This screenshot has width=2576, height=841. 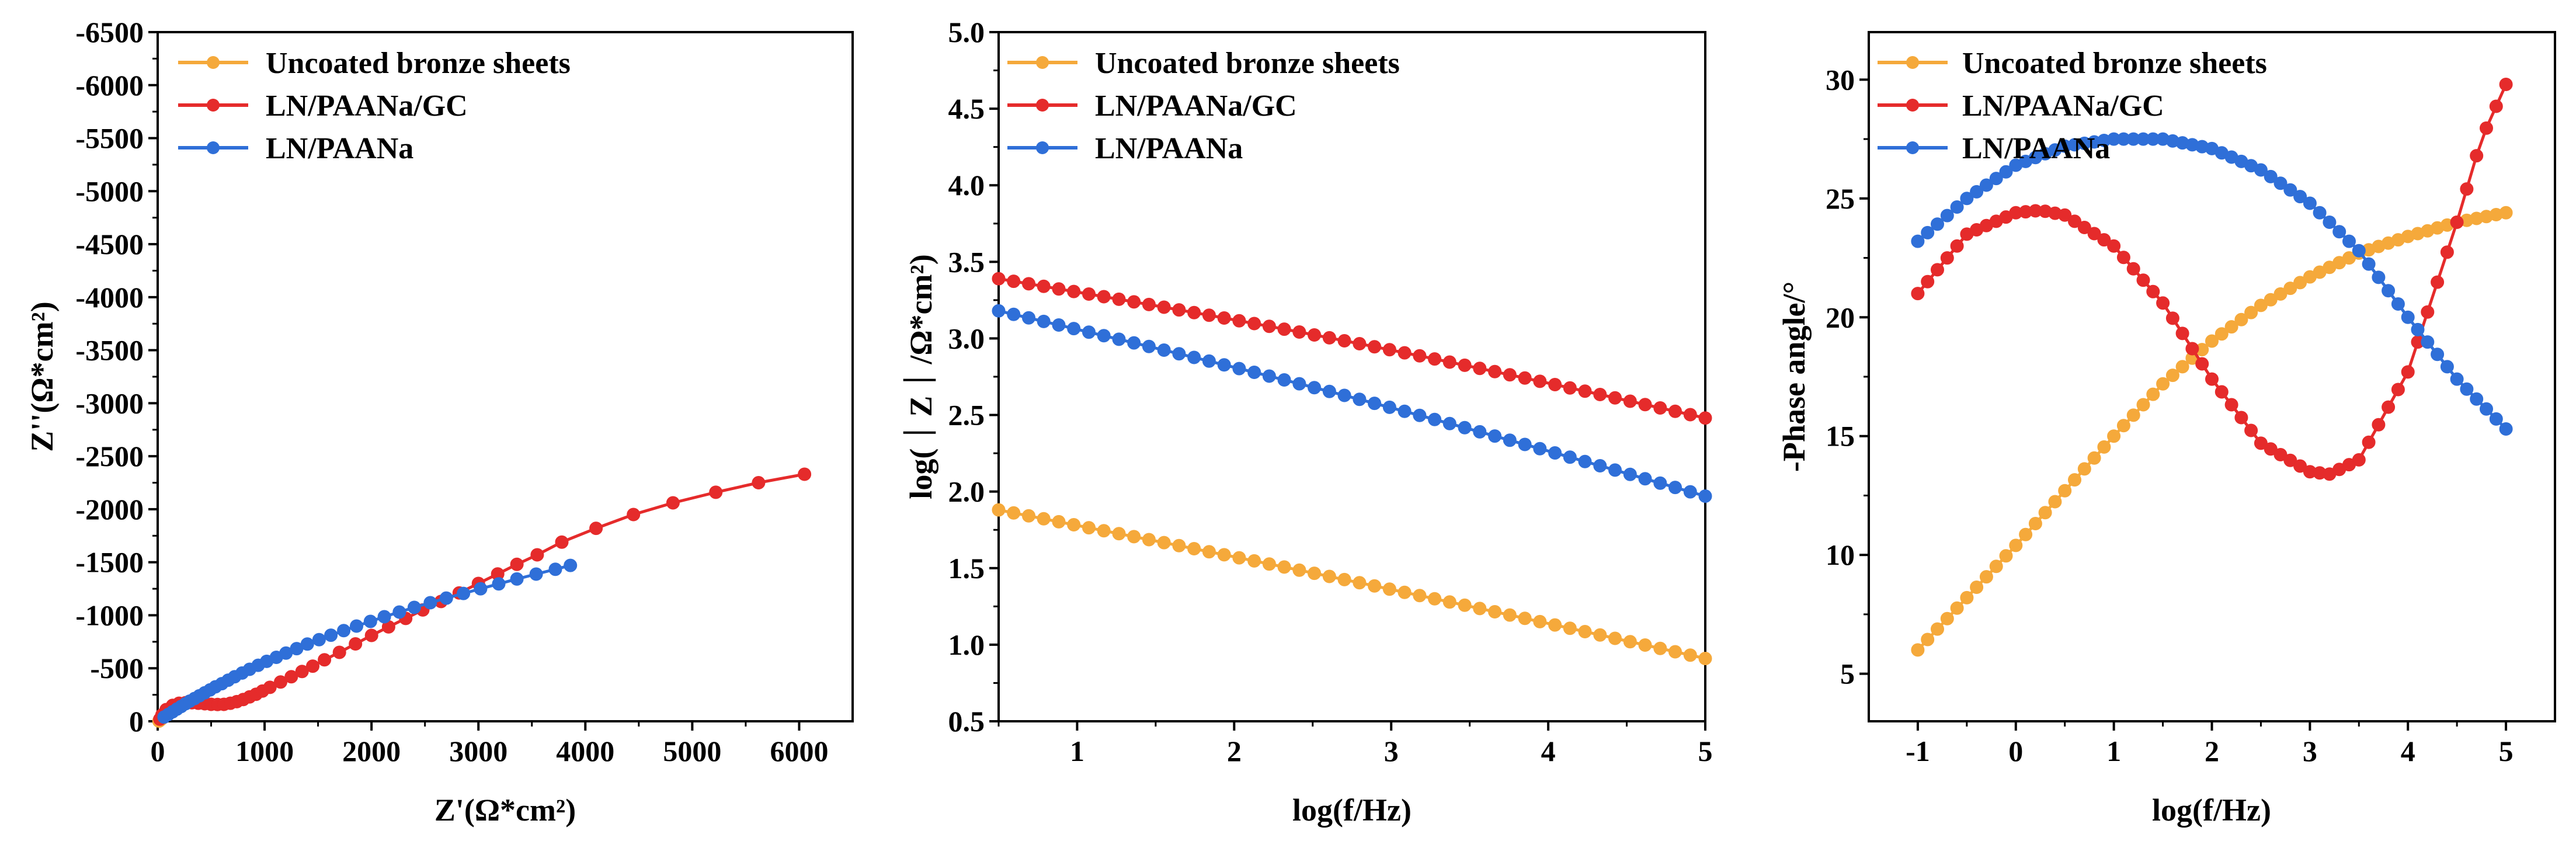 What do you see at coordinates (1840, 436) in the screenshot?
I see `y-tick-label: 15` at bounding box center [1840, 436].